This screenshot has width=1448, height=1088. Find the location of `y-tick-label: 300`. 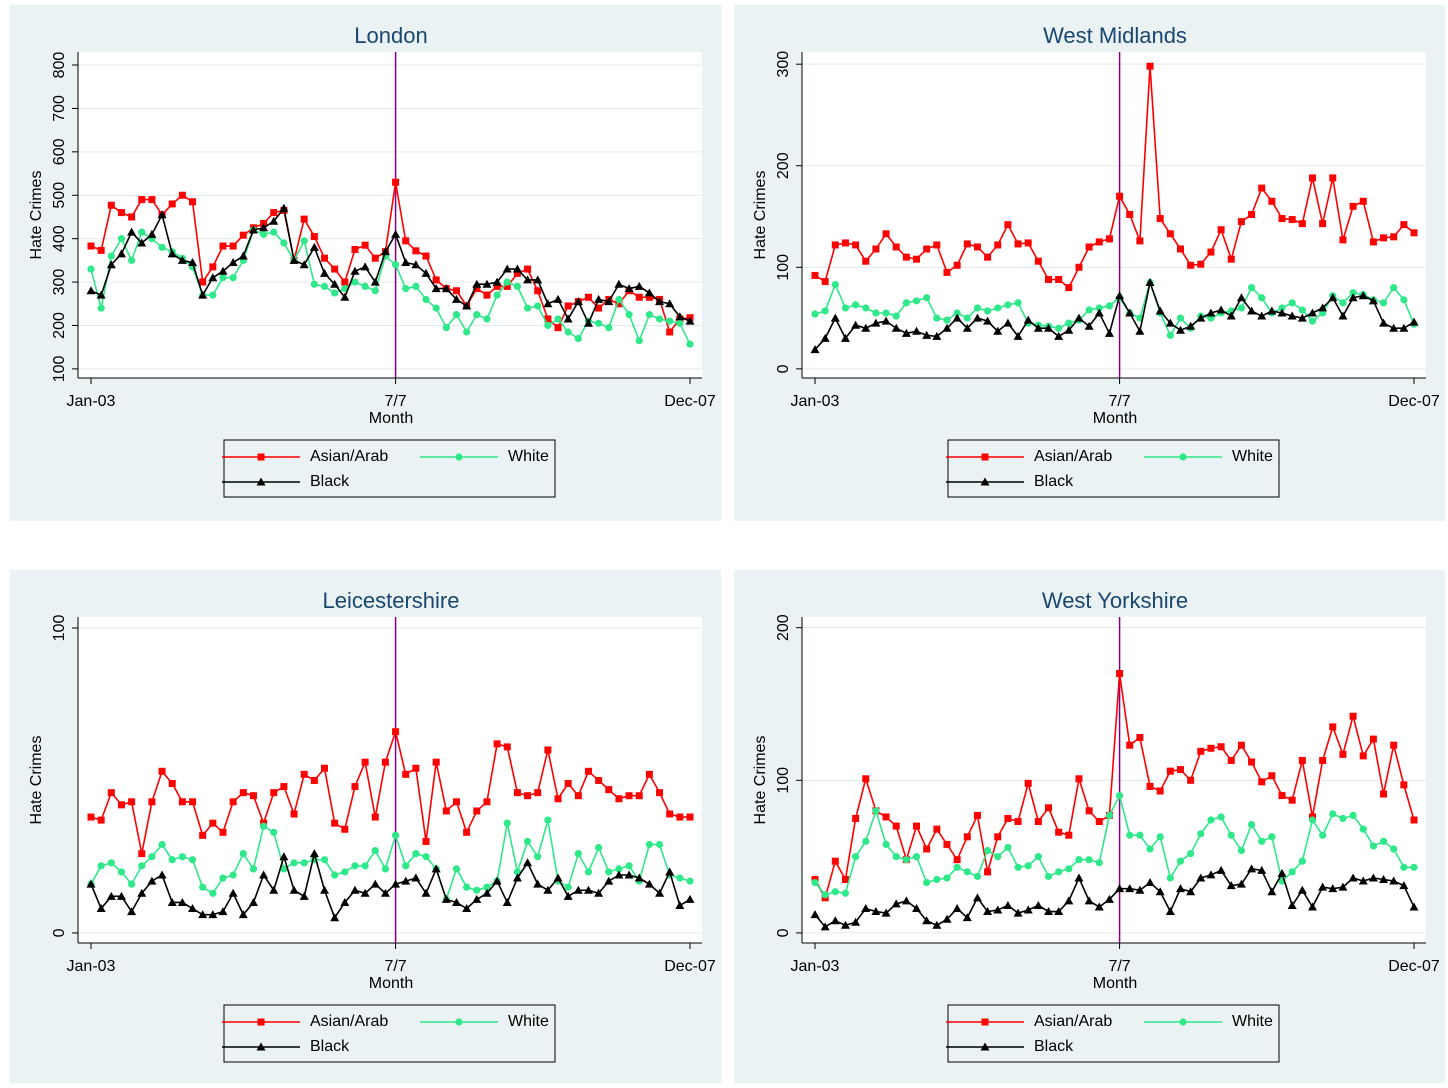

y-tick-label: 300 is located at coordinates (783, 64).